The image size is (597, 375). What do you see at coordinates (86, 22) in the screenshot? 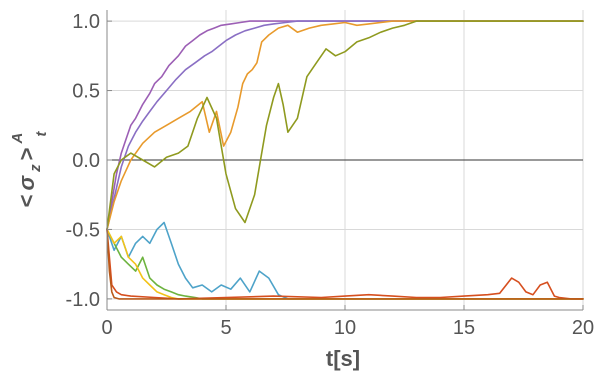
I see `y-tick-label: 1.0` at bounding box center [86, 22].